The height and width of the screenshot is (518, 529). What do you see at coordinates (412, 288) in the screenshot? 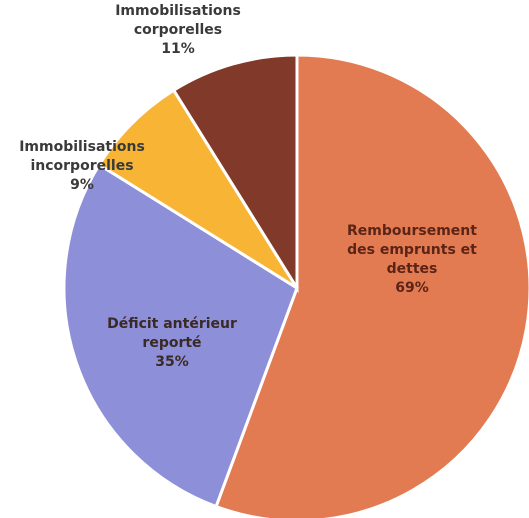
I see `value-label: 69%` at bounding box center [412, 288].